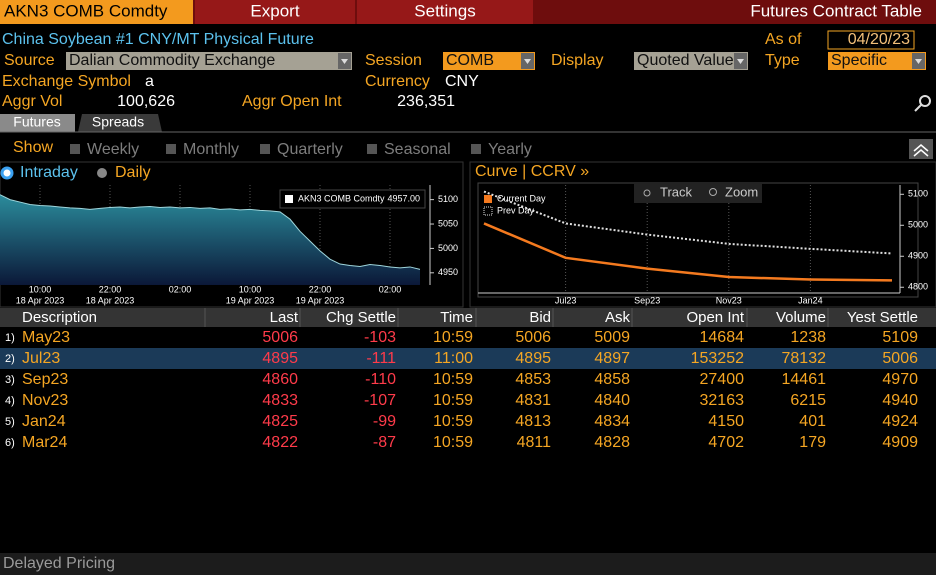 This screenshot has width=936, height=575. I want to click on collapse-button, so click(921, 149).